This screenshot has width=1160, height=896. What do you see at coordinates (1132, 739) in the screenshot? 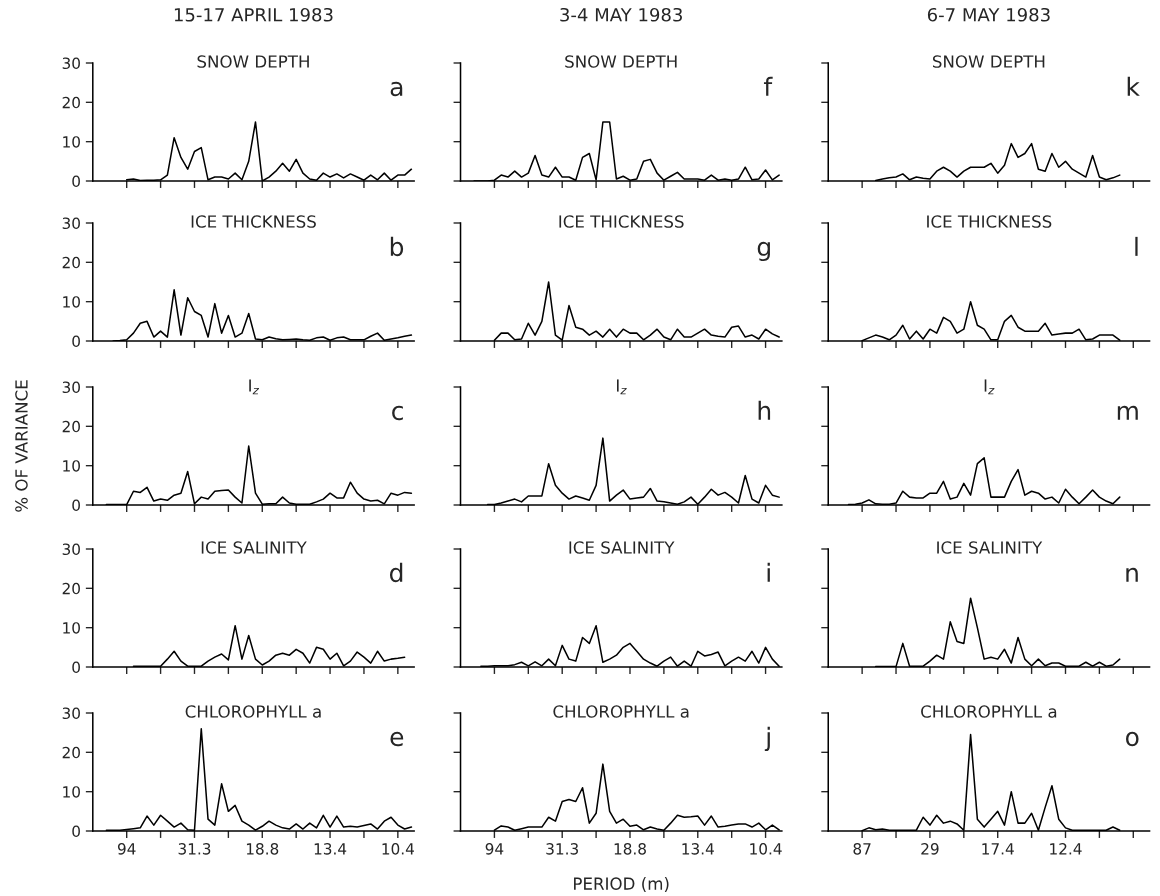
I see `annotation: o` at bounding box center [1132, 739].